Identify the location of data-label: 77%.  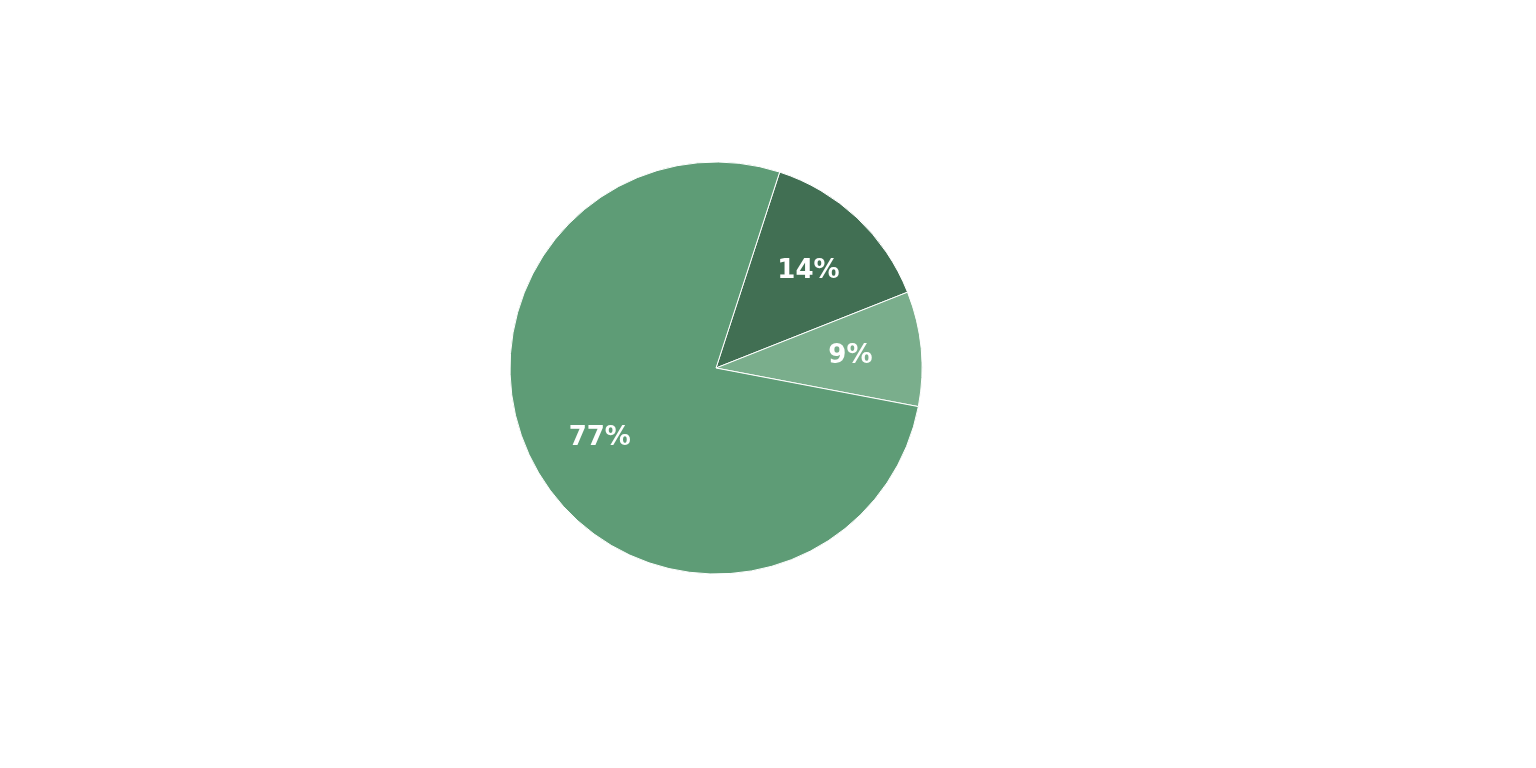
(599, 435).